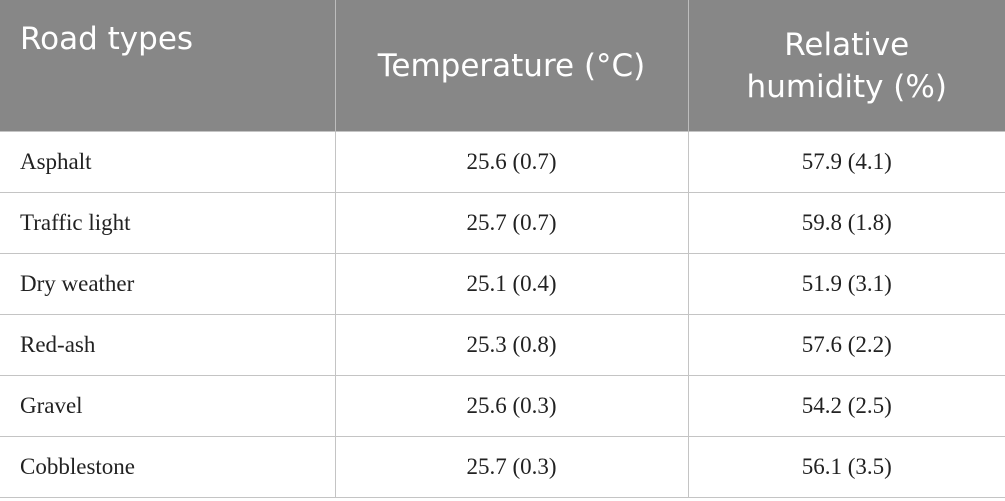  Describe the element at coordinates (511, 467) in the screenshot. I see `table-cell: 25.7 (0.3)` at that location.